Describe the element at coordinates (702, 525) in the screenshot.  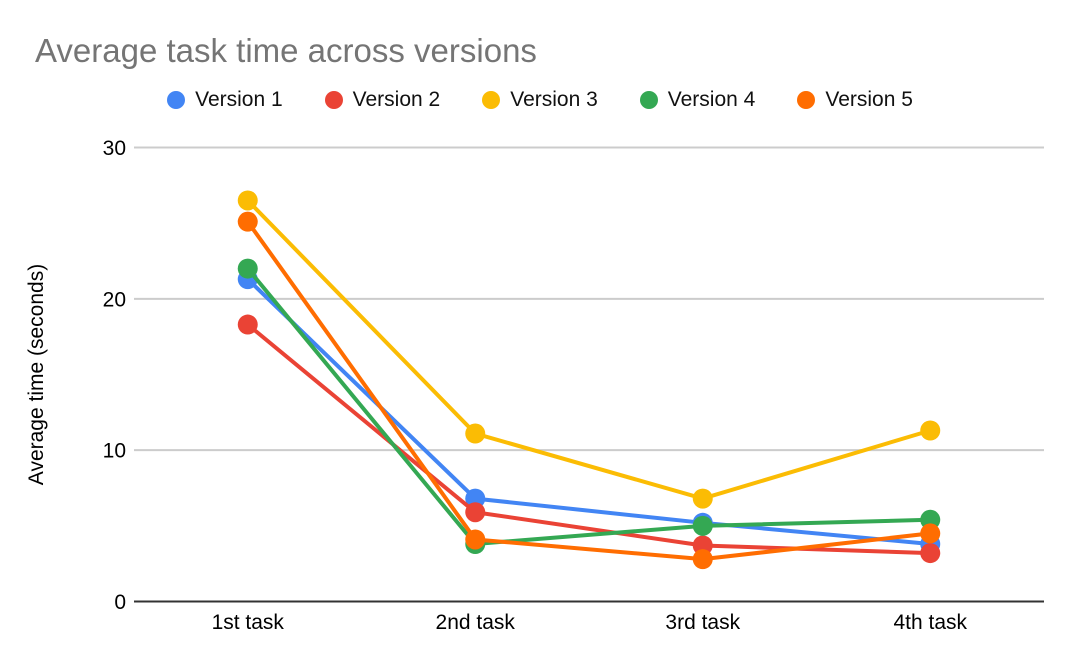
I see `data-point-version-4-3rd-task` at that location.